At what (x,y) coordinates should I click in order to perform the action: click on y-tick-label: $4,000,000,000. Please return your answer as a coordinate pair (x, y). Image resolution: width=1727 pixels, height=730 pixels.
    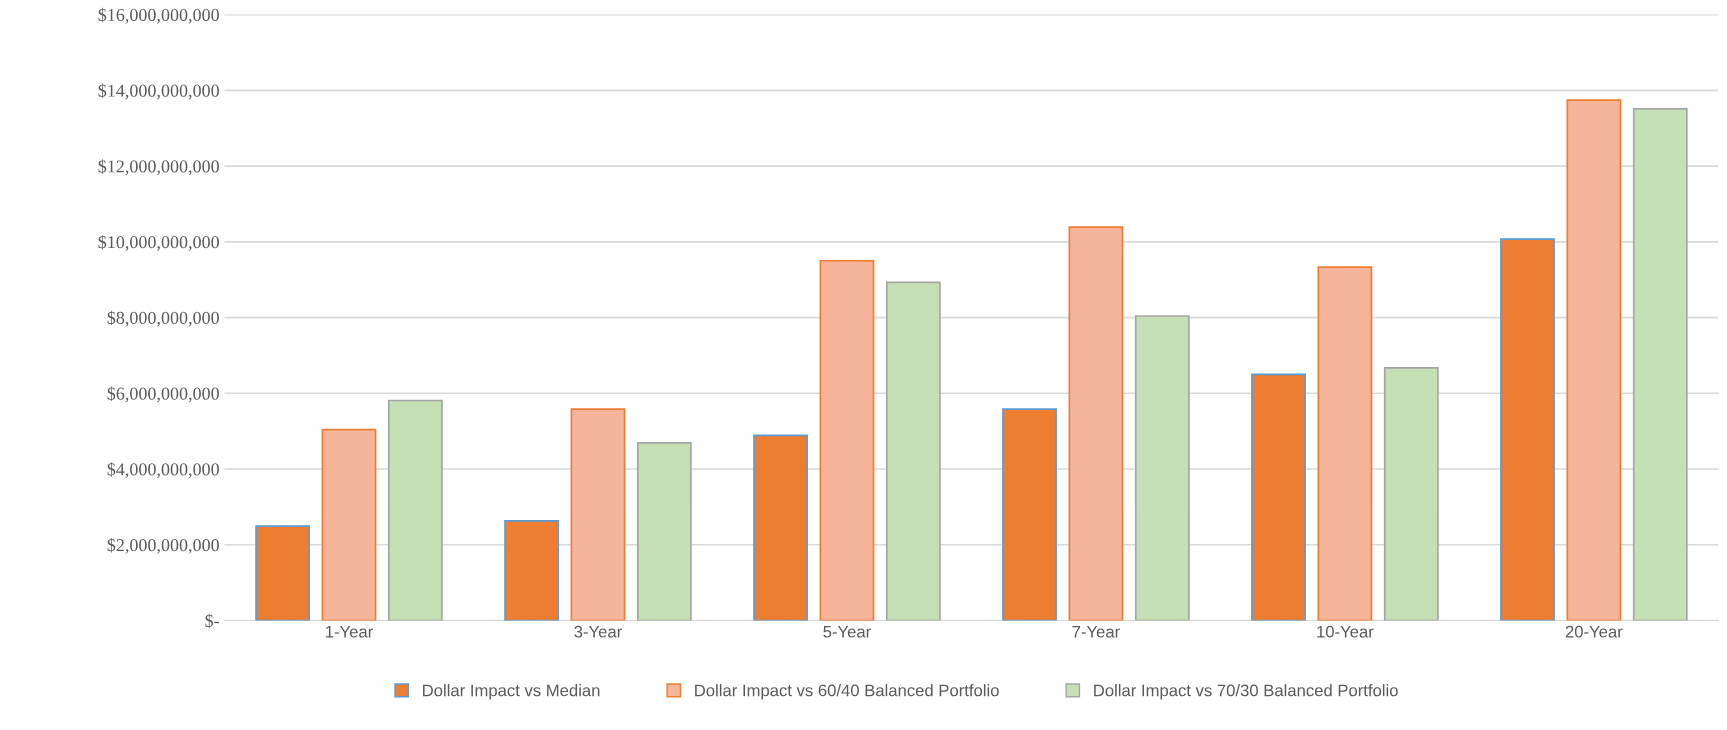
    Looking at the image, I should click on (163, 470).